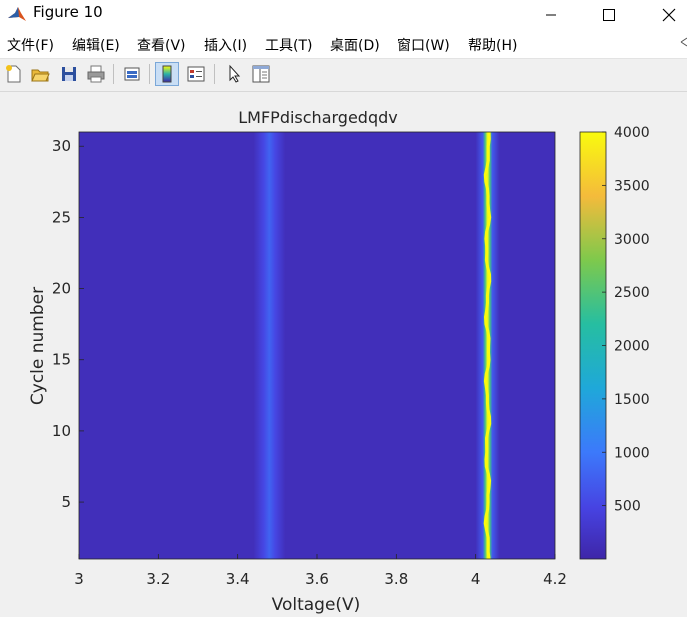 This screenshot has width=687, height=617. I want to click on save-button, so click(69, 74).